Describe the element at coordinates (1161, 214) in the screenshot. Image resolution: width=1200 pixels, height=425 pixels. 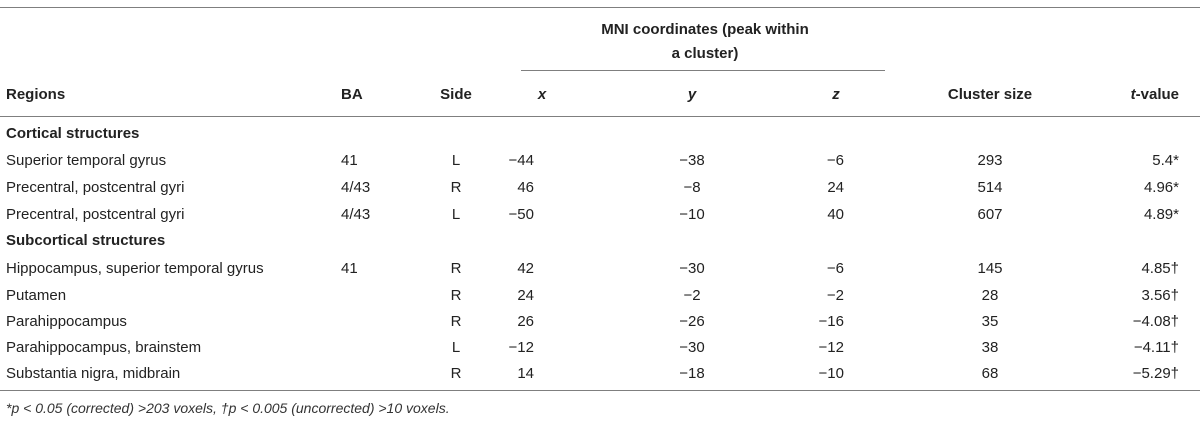
I see `t-value-cell: 4.89*` at that location.